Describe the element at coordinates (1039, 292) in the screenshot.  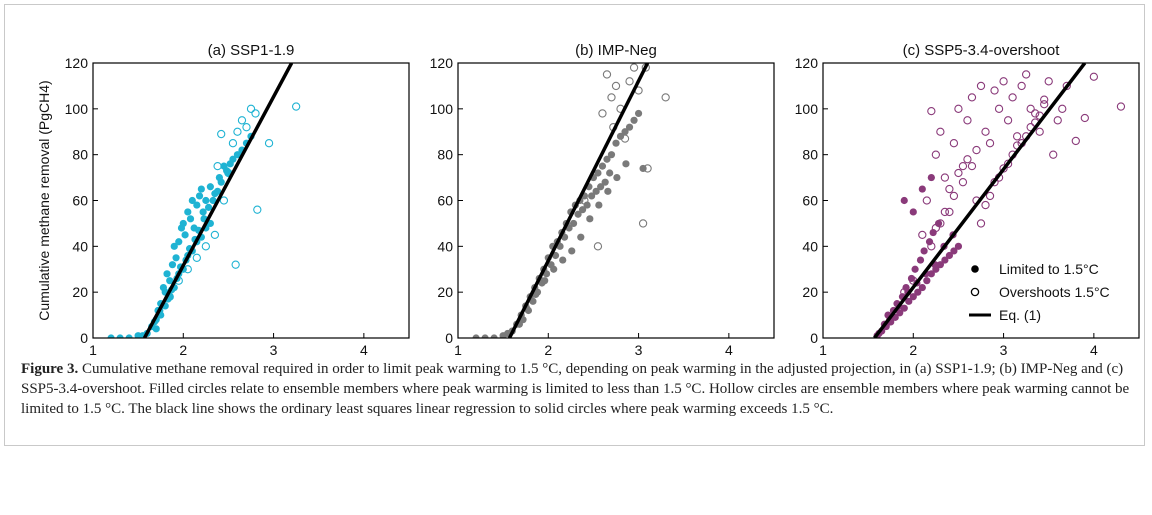
I see `legend: Limited to 1.5°C Overshoots 1.5°C Eq. (1)` at that location.